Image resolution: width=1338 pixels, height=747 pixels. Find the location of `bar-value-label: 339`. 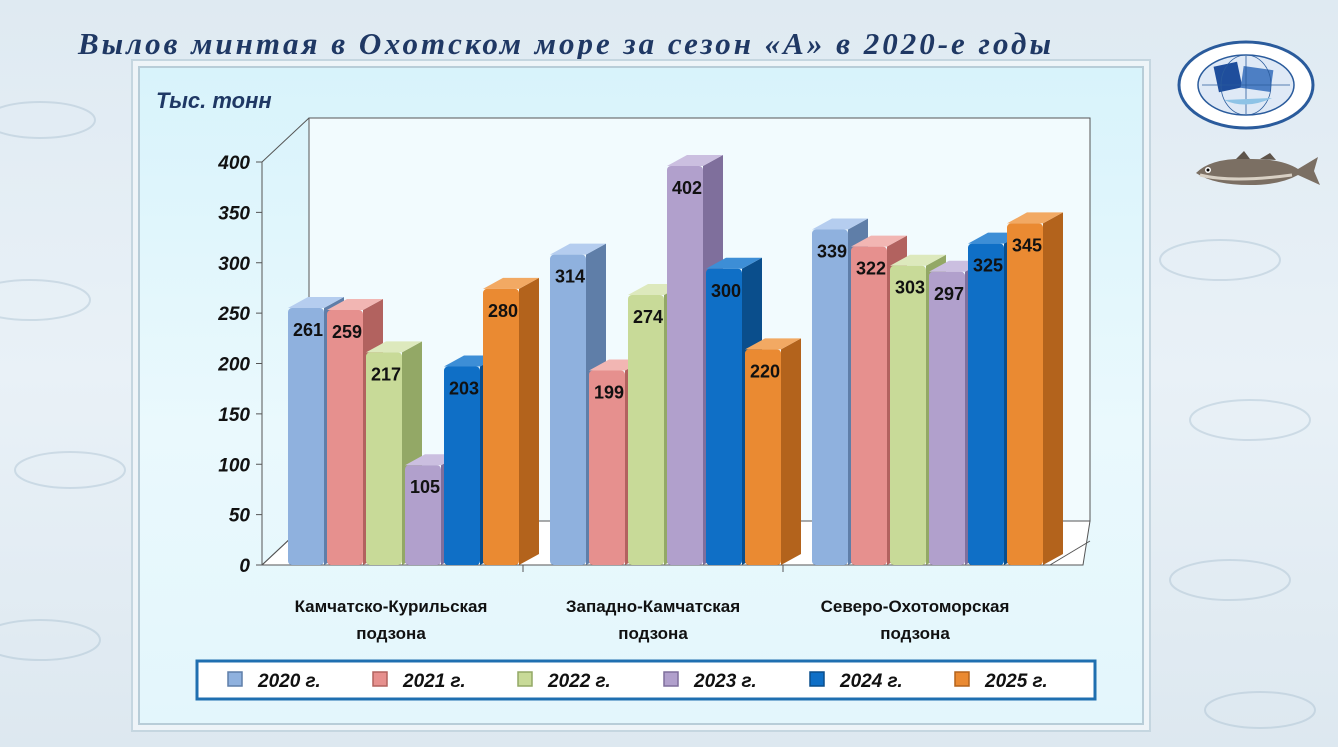

bar-value-label: 339 is located at coordinates (832, 251).